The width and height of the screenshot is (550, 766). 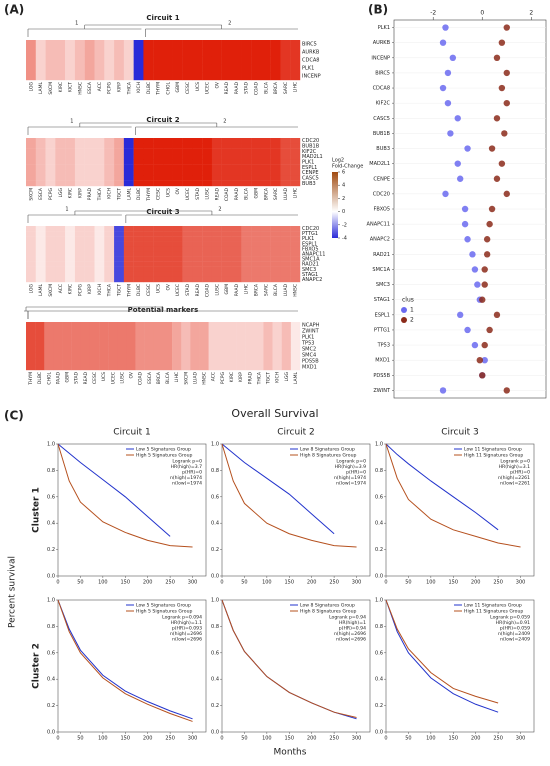 What do you see at coordinates (266, 290) in the screenshot?
I see `cancer-label: SARC` at bounding box center [266, 290].